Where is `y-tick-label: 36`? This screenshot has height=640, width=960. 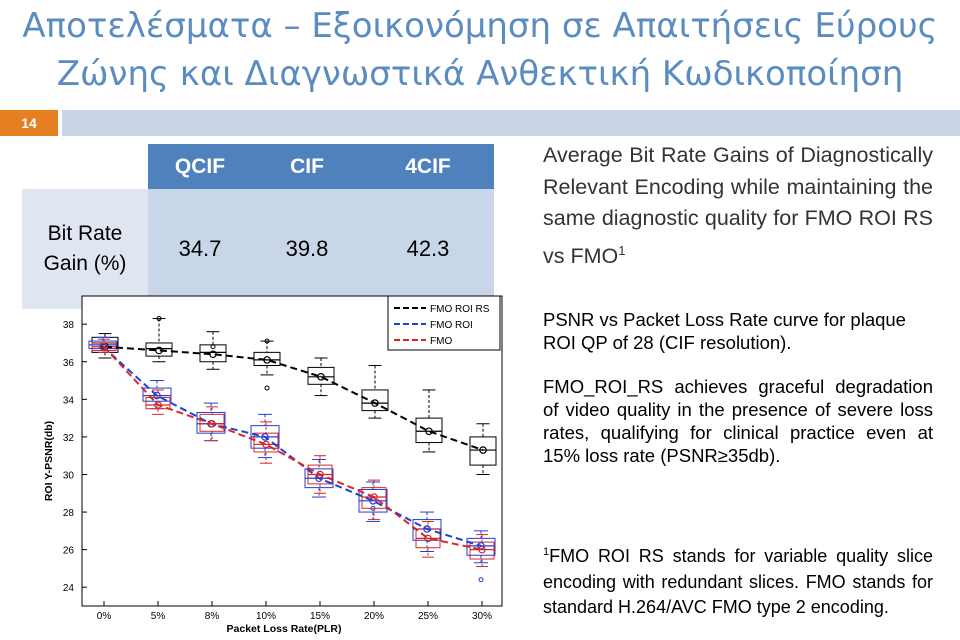
y-tick-label: 36 is located at coordinates (69, 363).